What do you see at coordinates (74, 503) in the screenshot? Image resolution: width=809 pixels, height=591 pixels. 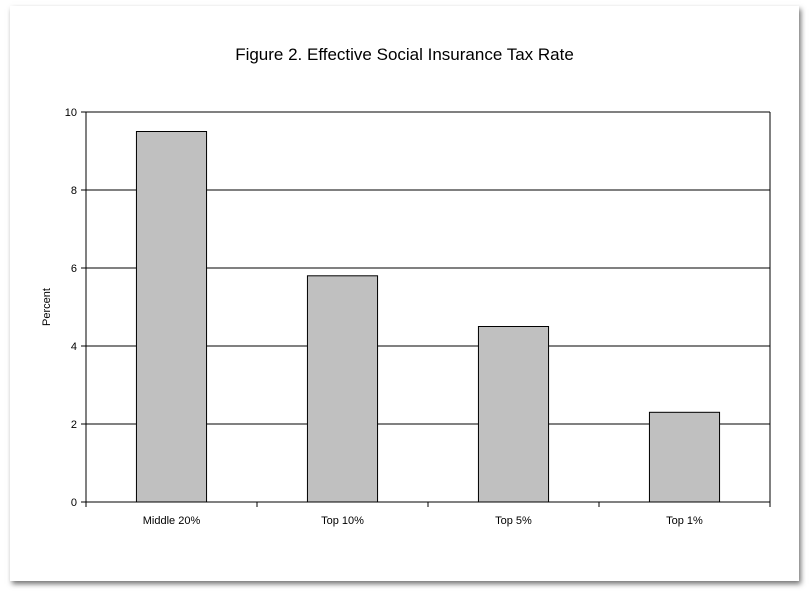 I see `y-tick-label-0: 0` at bounding box center [74, 503].